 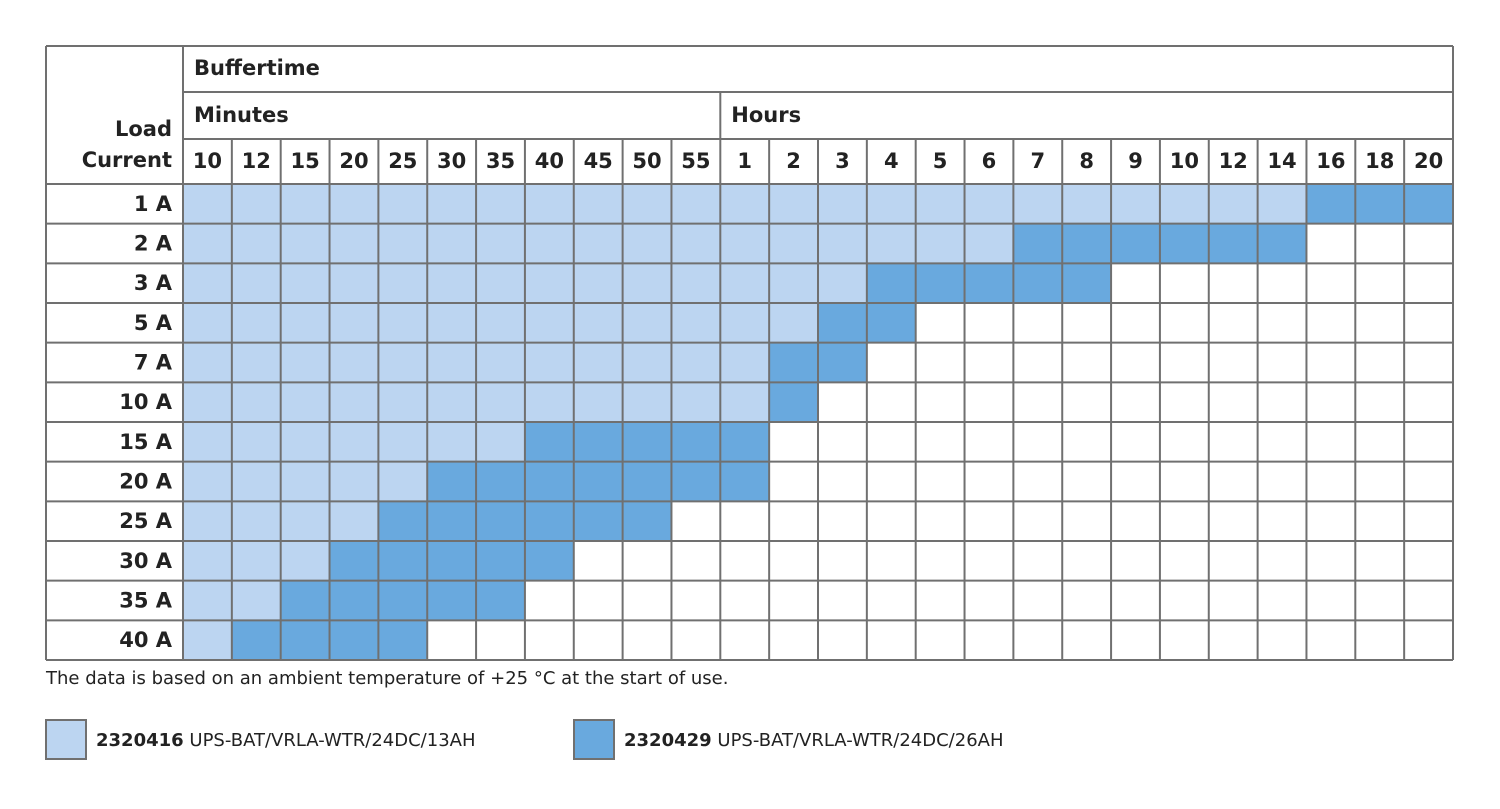 I want to click on row-header: Current, so click(x=127, y=160).